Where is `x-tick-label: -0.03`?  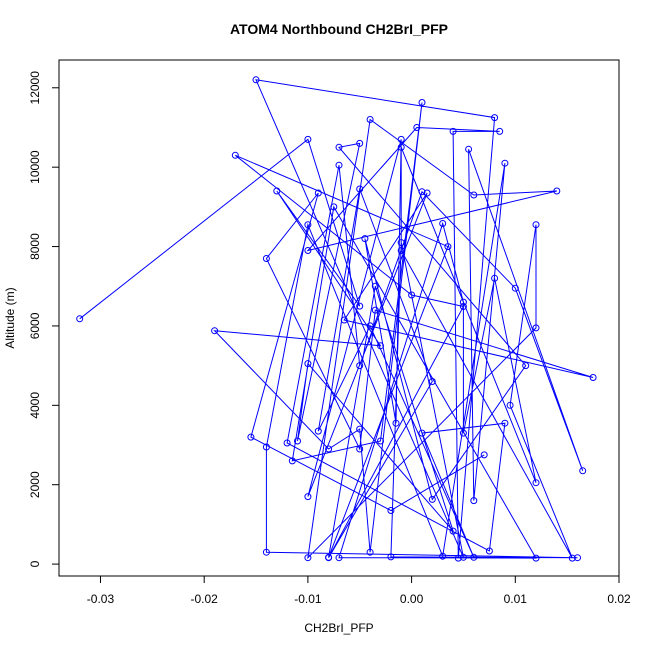 x-tick-label: -0.03 is located at coordinates (101, 599).